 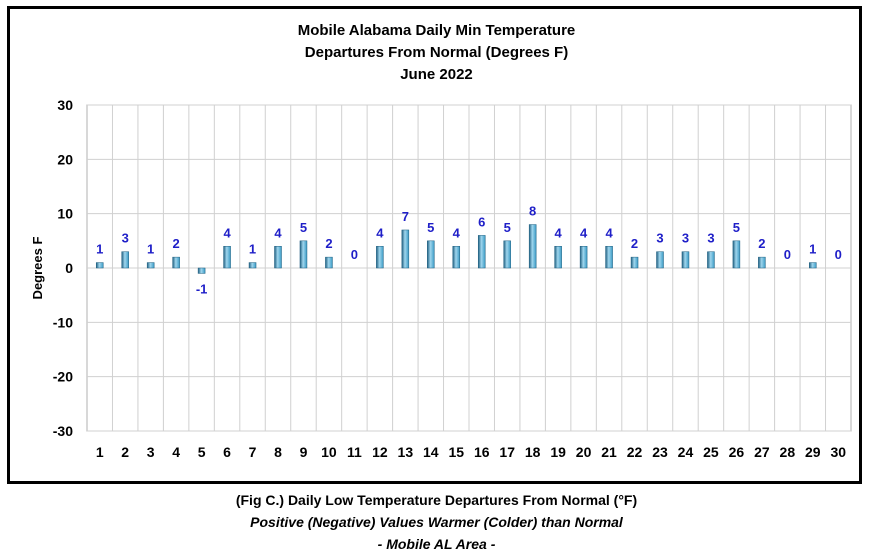 I want to click on x-tick-label: 29, so click(x=813, y=452).